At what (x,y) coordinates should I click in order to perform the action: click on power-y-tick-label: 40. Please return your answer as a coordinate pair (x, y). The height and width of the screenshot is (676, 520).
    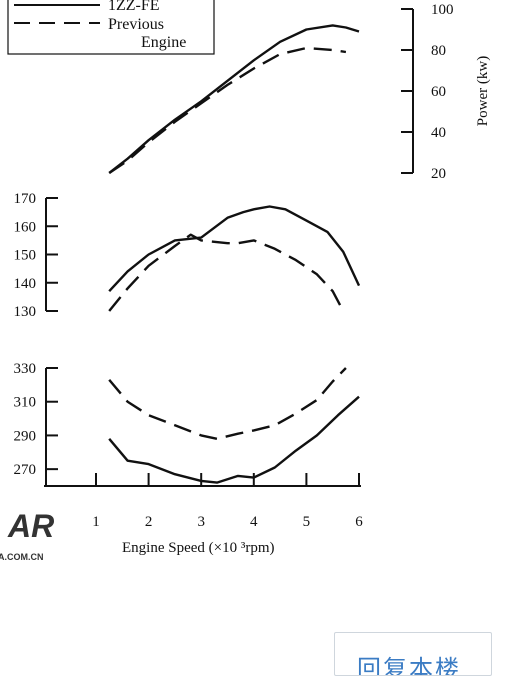
    Looking at the image, I should click on (438, 133).